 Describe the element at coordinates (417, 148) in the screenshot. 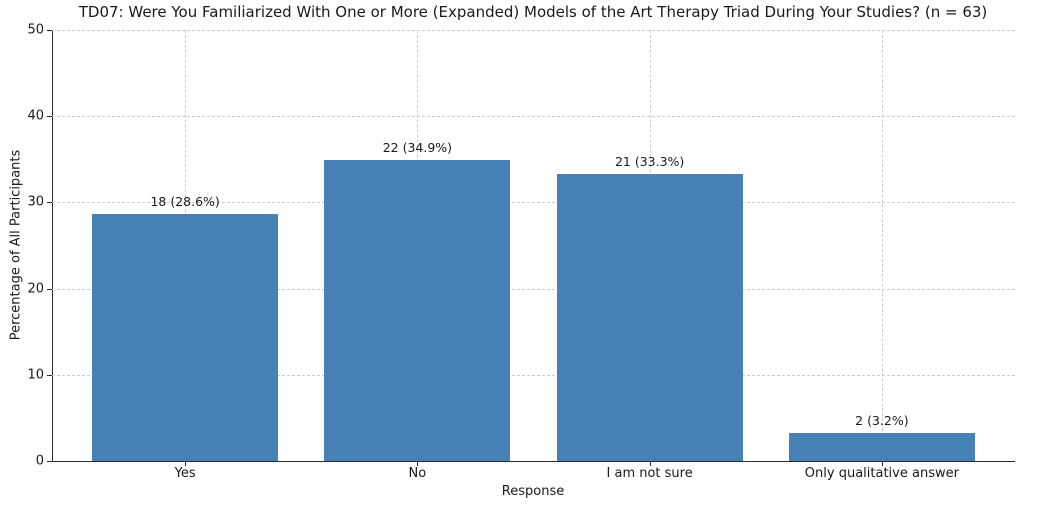

I see `bar-value-label: 22 (34.9%)` at that location.